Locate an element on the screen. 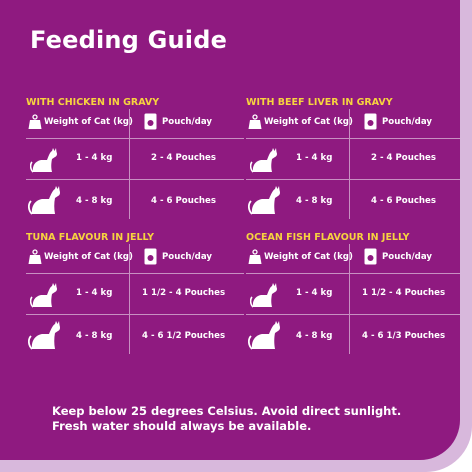 This screenshot has height=472, width=472. pouch-value: 4 - 6 1/3 Pouches is located at coordinates (404, 336).